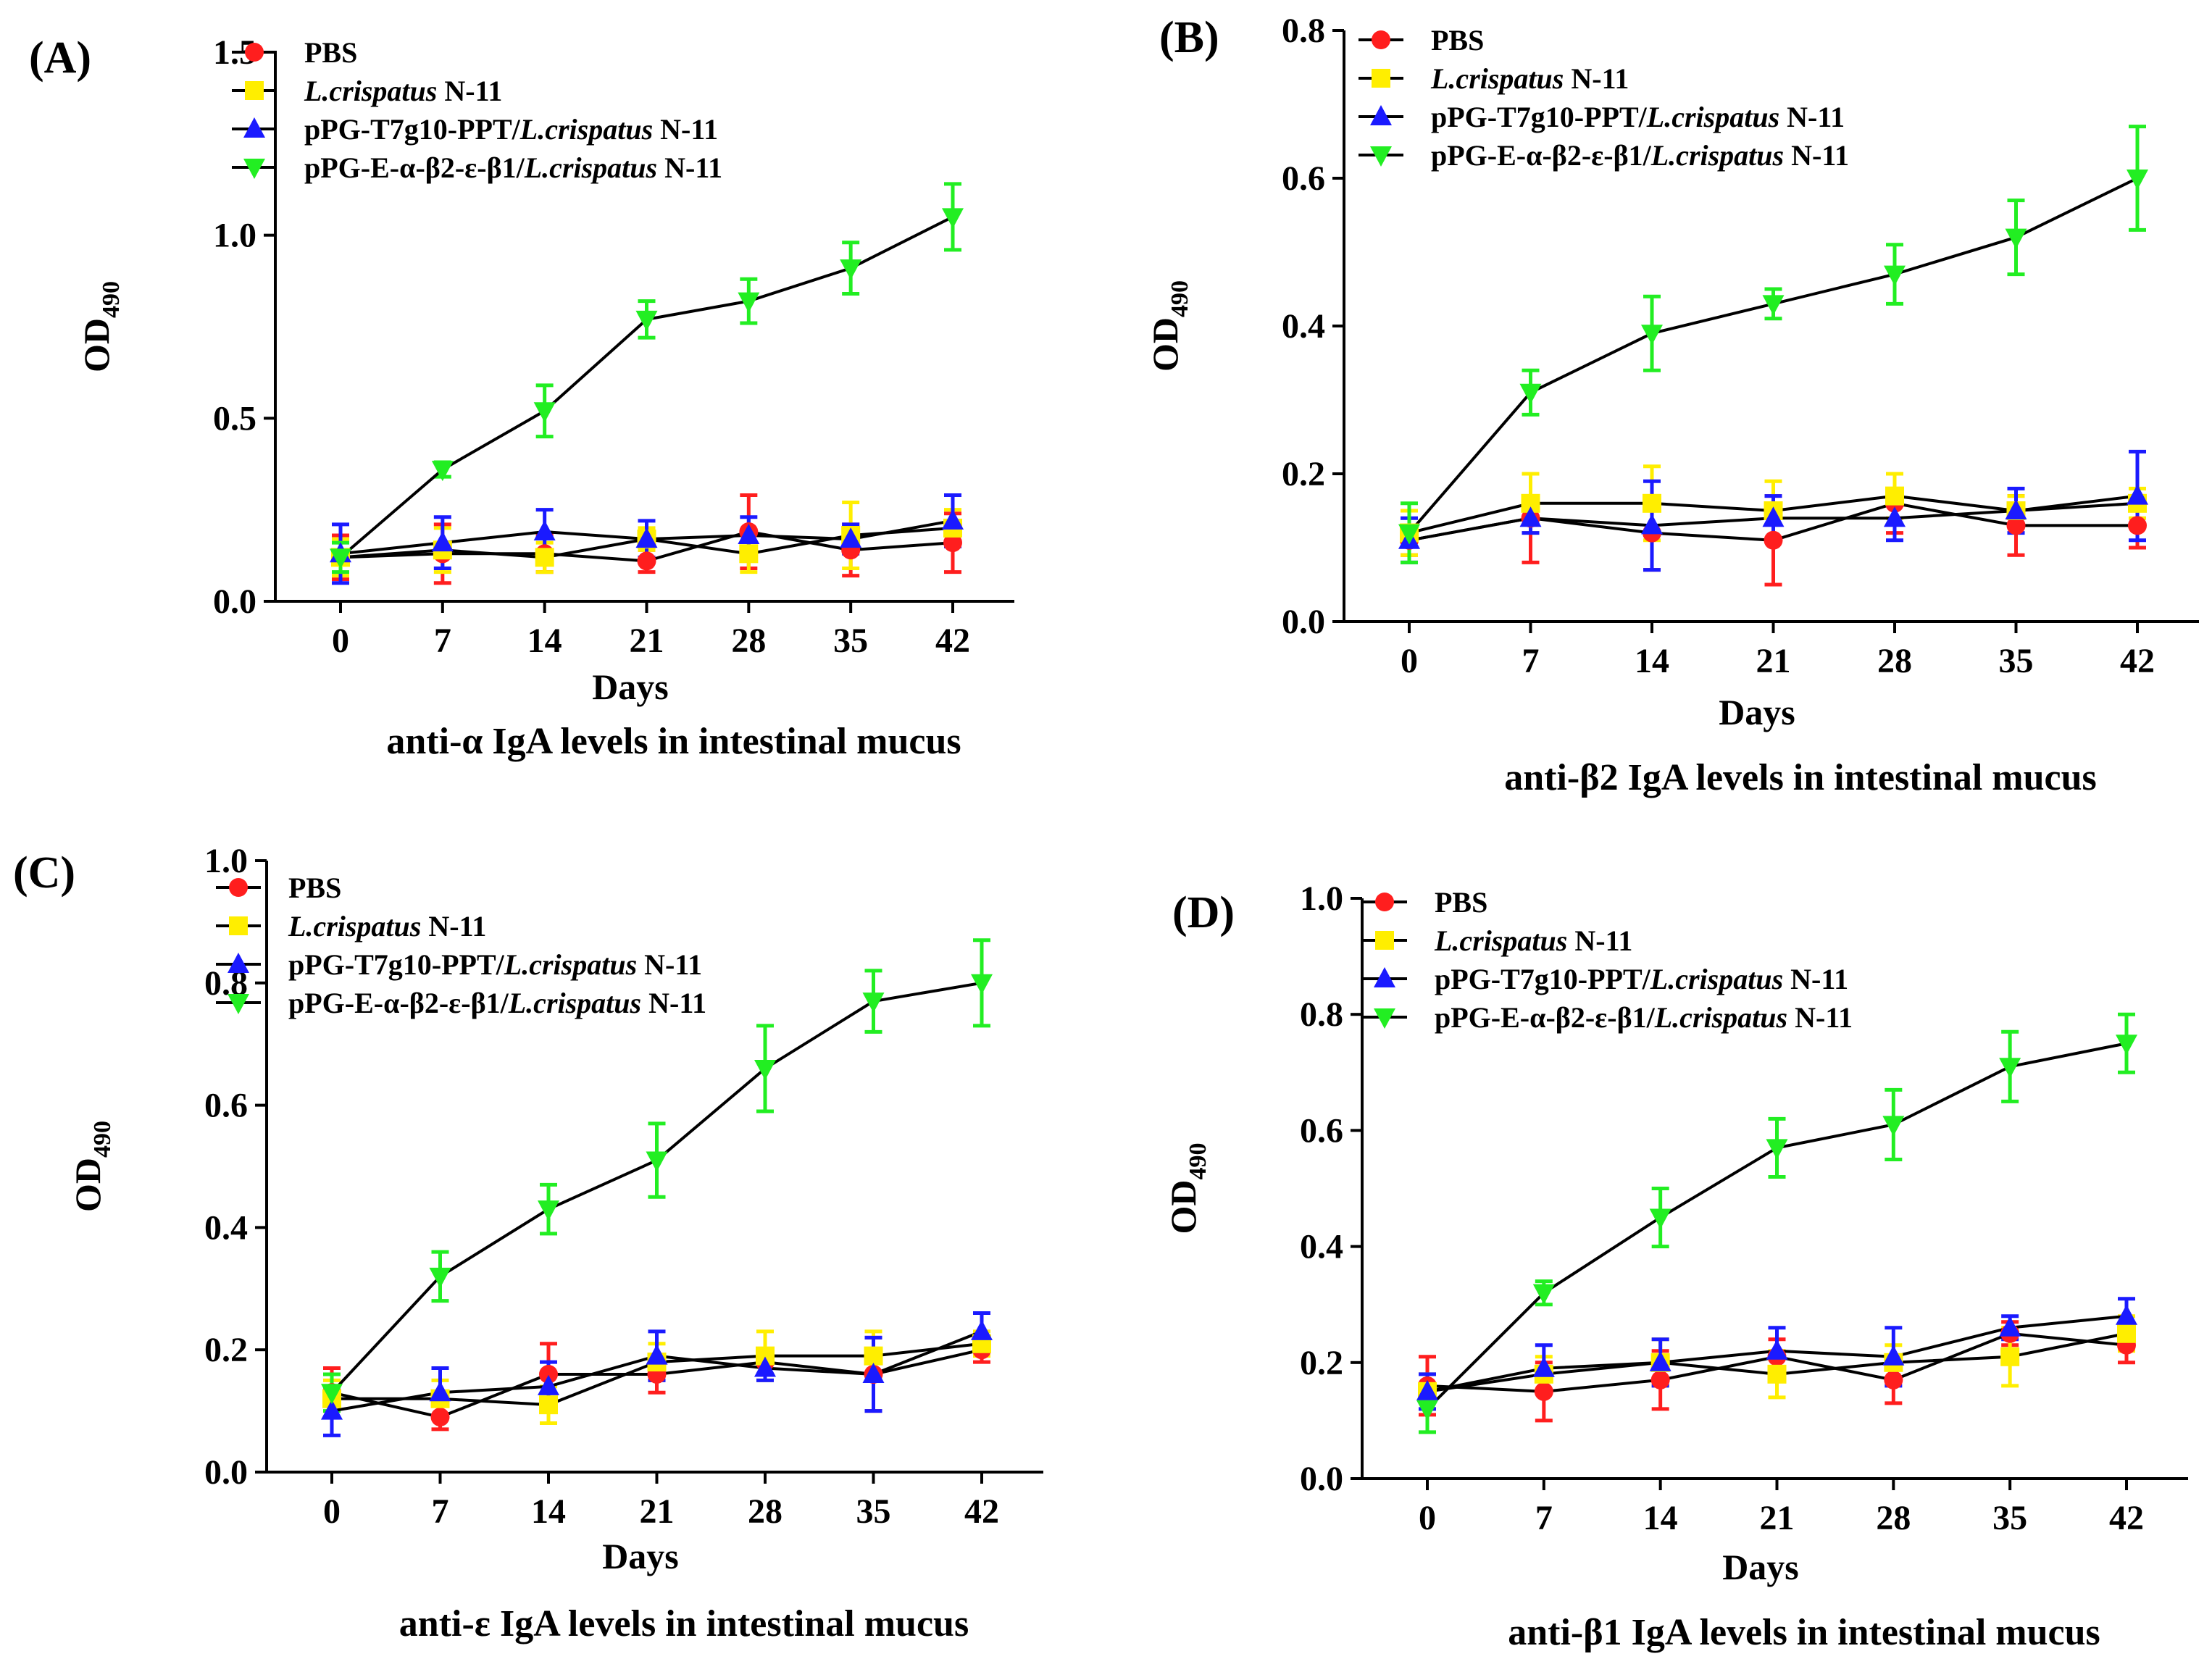  Describe the element at coordinates (1660, 1518) in the screenshot. I see `x-tick-label: 14` at that location.